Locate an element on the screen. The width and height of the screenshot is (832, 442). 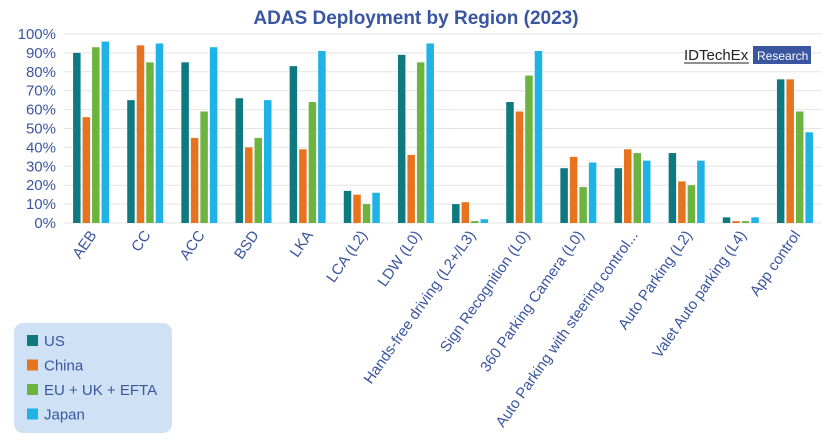
x-tick-label: AEB is located at coordinates (84, 245).